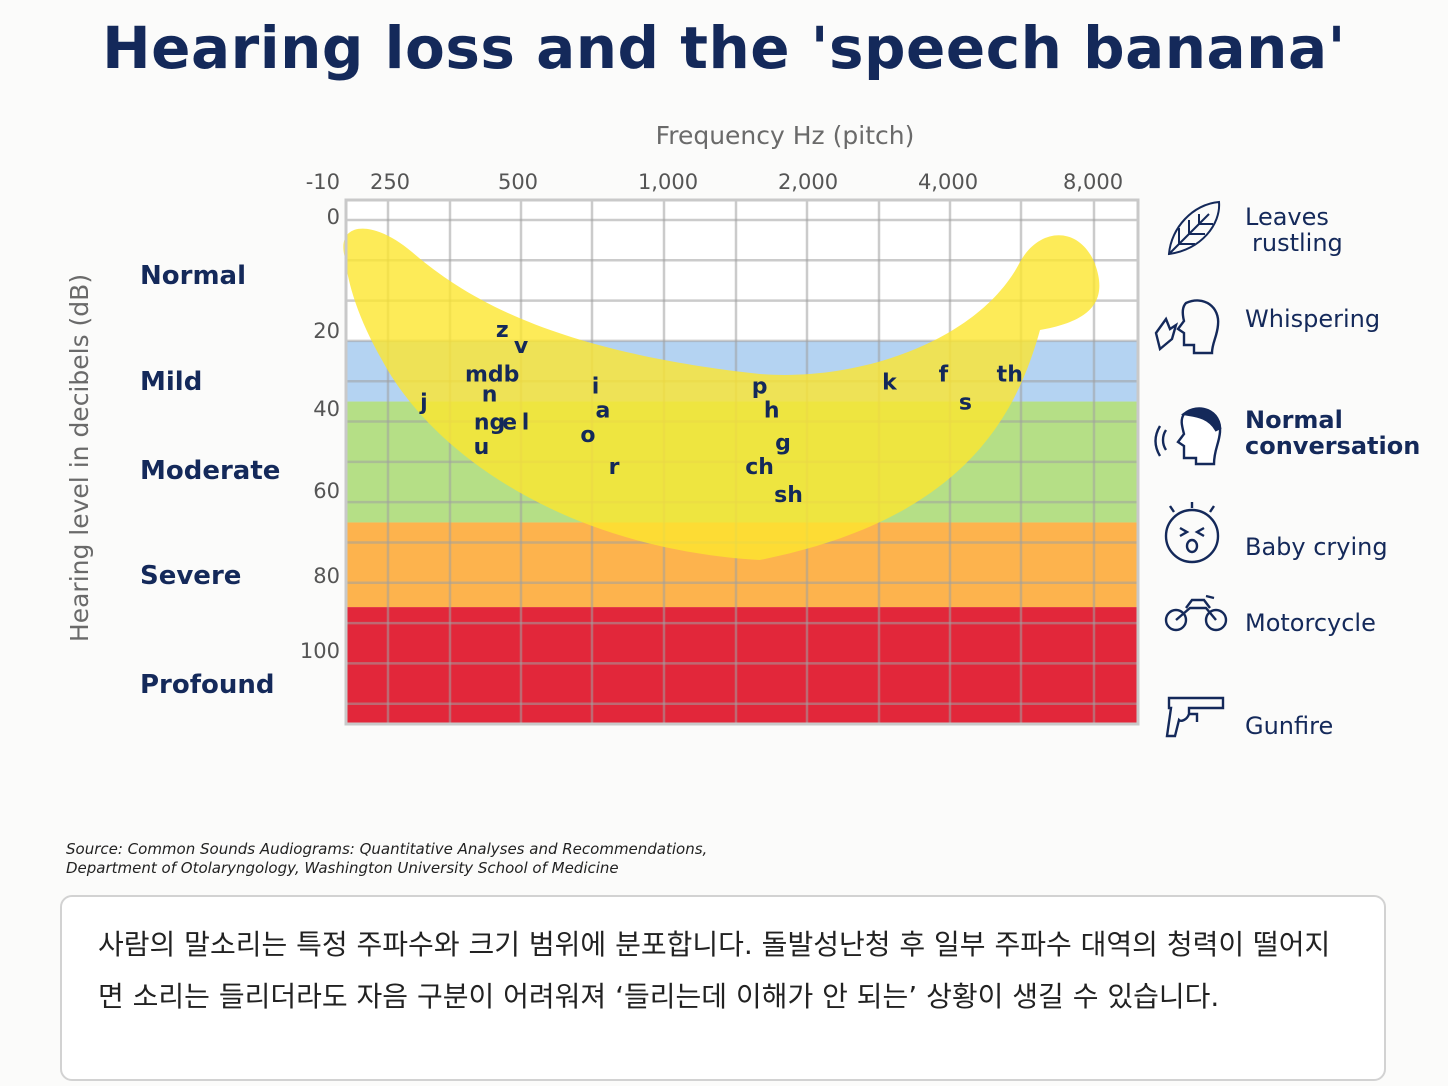 This screenshot has height=1086, width=1448. I want to click on phoneme-label: i, so click(596, 386).